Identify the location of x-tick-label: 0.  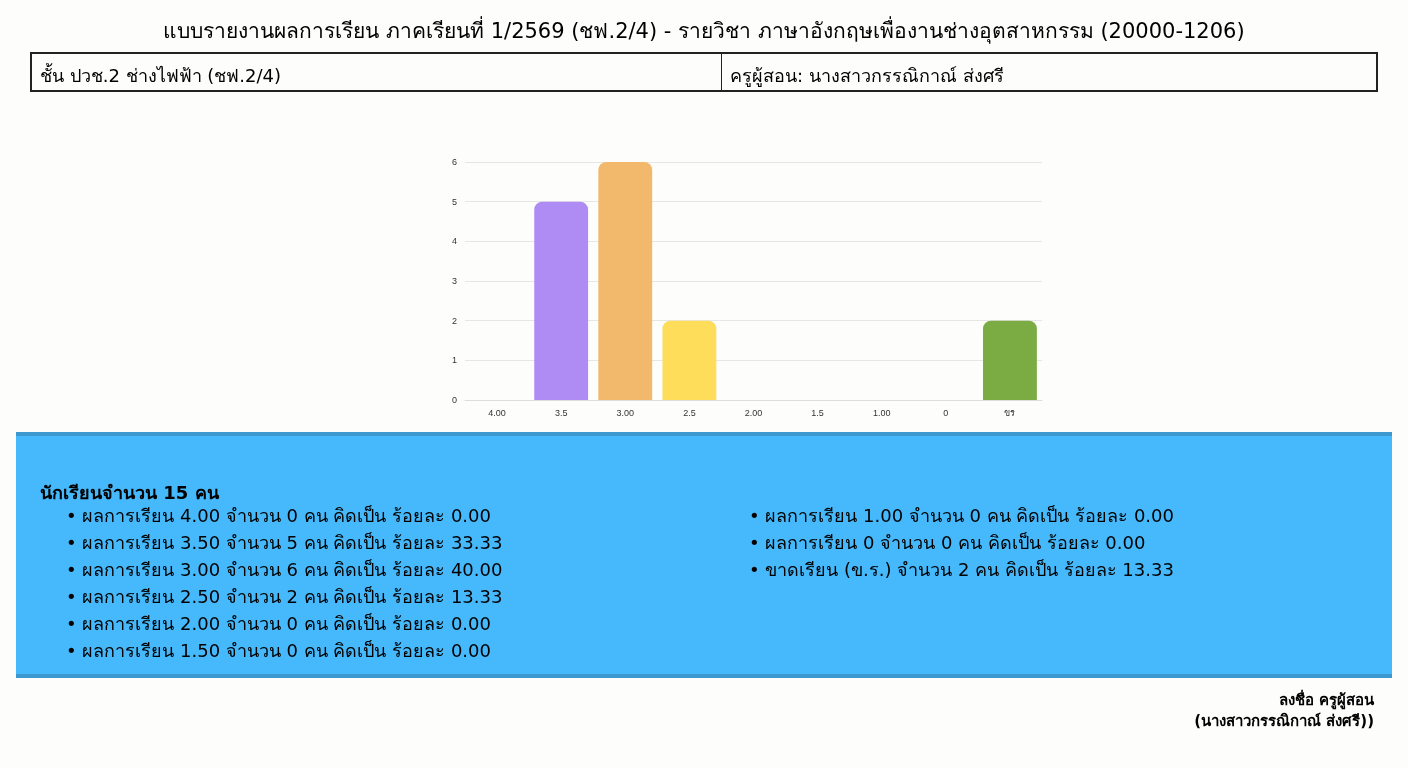
(946, 412).